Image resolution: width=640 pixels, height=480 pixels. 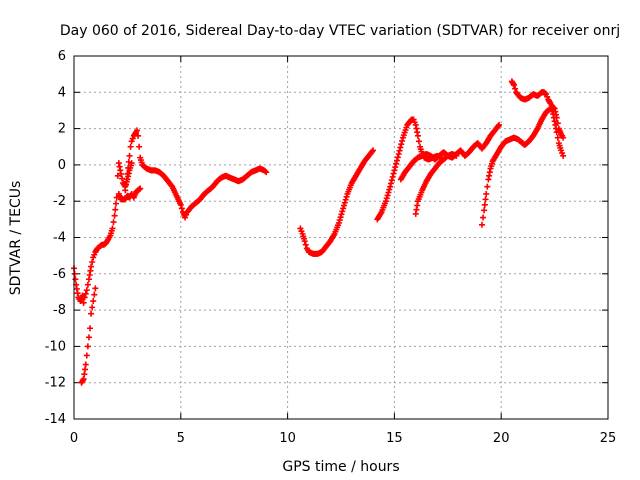 I want to click on y-tick-label: -14, so click(x=55, y=419).